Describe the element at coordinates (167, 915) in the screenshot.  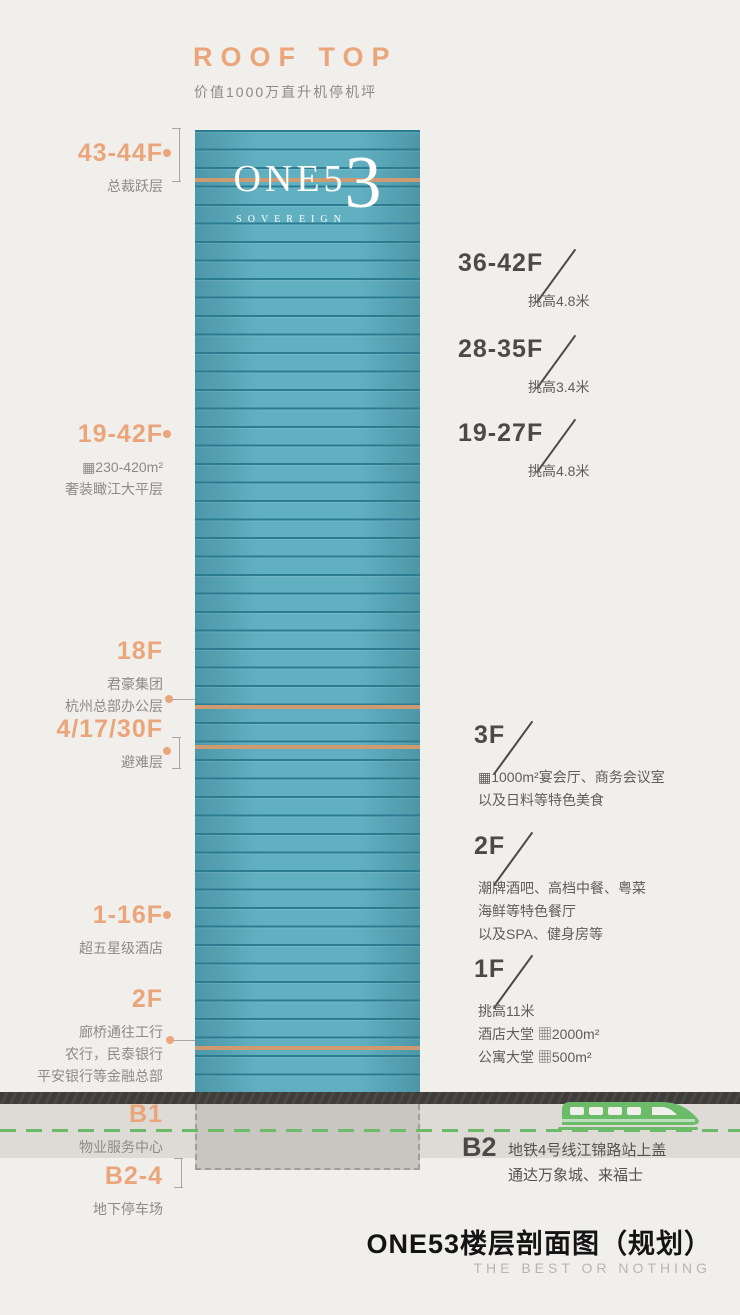
I see `leader-dot-1-16f` at that location.